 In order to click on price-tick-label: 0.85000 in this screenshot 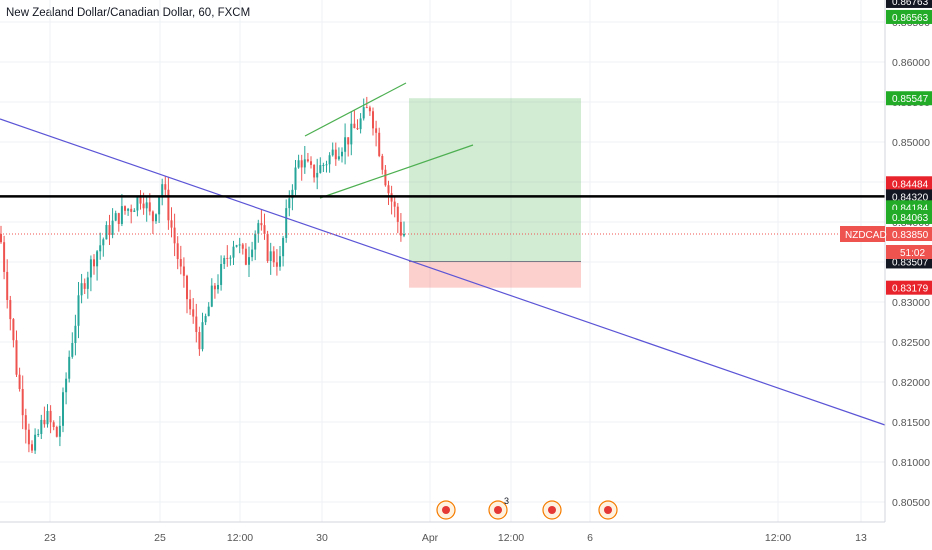, I will do `click(911, 143)`.